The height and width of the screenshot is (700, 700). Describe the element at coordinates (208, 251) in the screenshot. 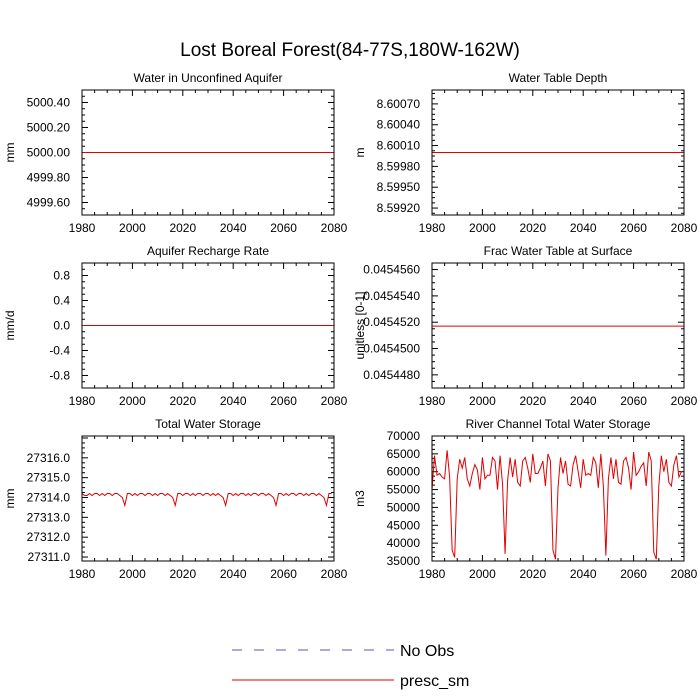

I see `panel-title: Aquifer Recharge Rate` at that location.